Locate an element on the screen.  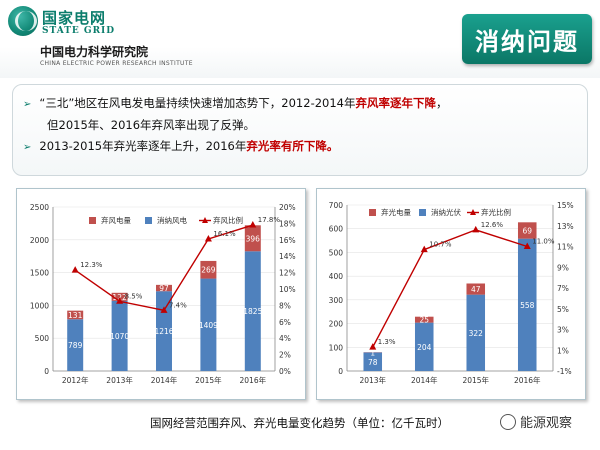
consumed-value-label: 204 is located at coordinates (424, 347).